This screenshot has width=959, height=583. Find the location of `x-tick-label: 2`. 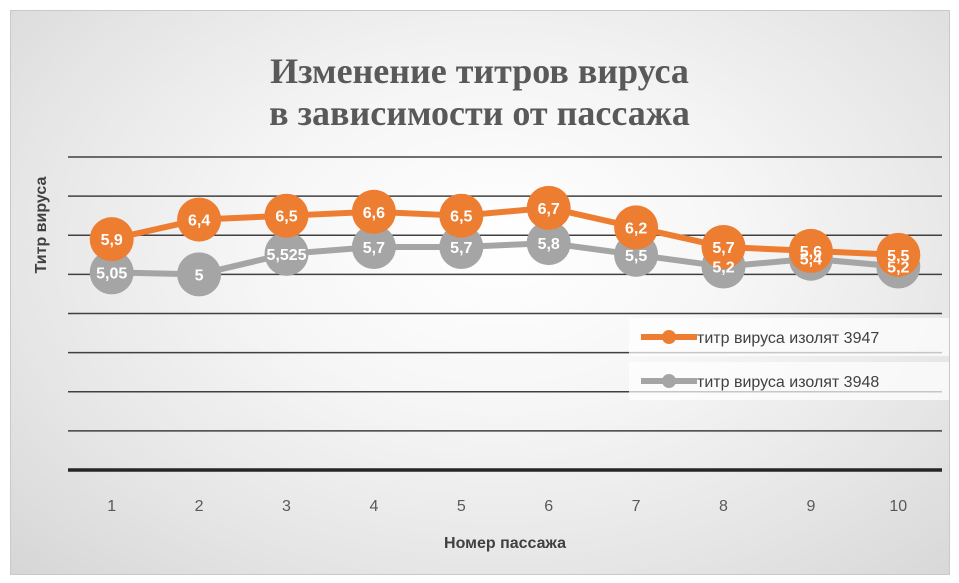

x-tick-label: 2 is located at coordinates (199, 506).